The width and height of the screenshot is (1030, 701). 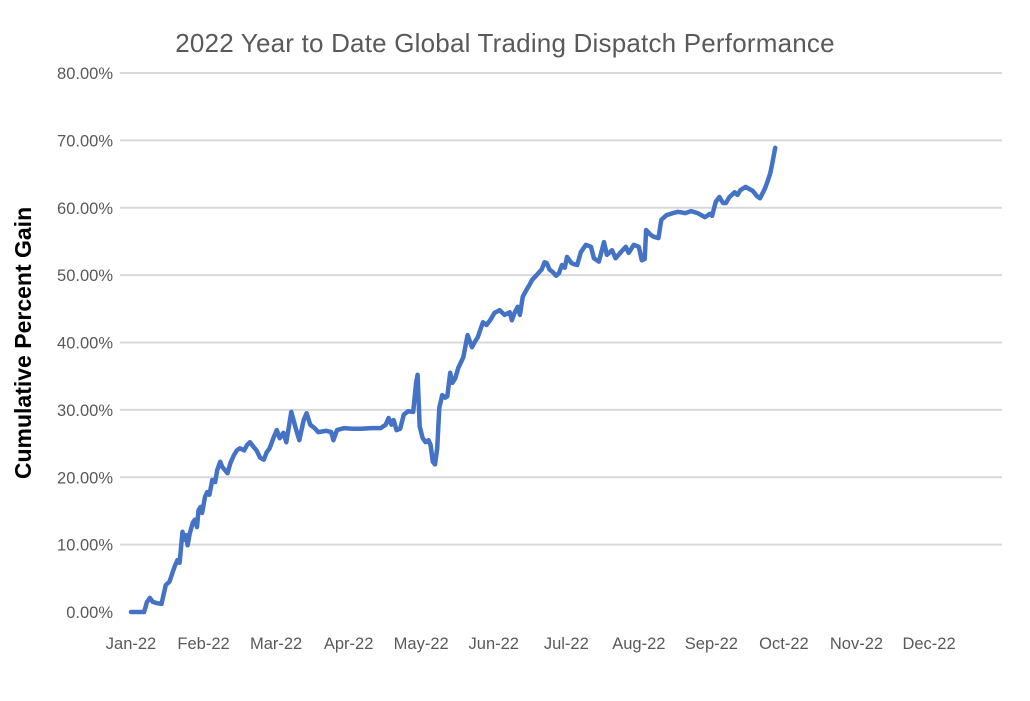 I want to click on y-tick-label: 40.00%, so click(x=85, y=344).